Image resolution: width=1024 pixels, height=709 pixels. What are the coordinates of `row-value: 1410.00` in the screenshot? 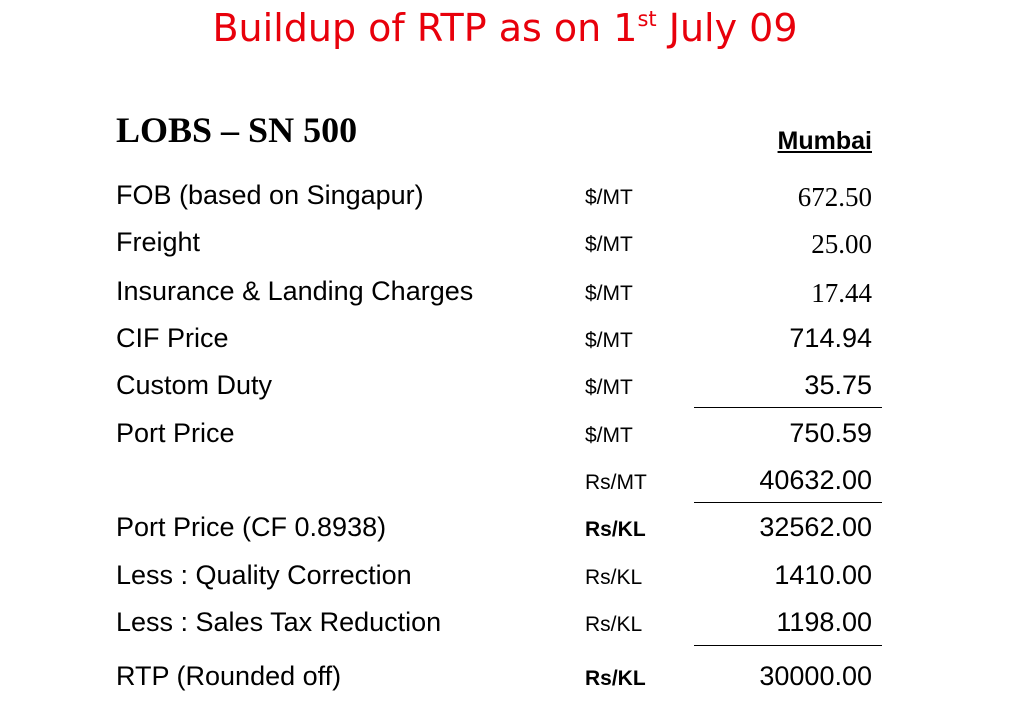 It's located at (823, 575).